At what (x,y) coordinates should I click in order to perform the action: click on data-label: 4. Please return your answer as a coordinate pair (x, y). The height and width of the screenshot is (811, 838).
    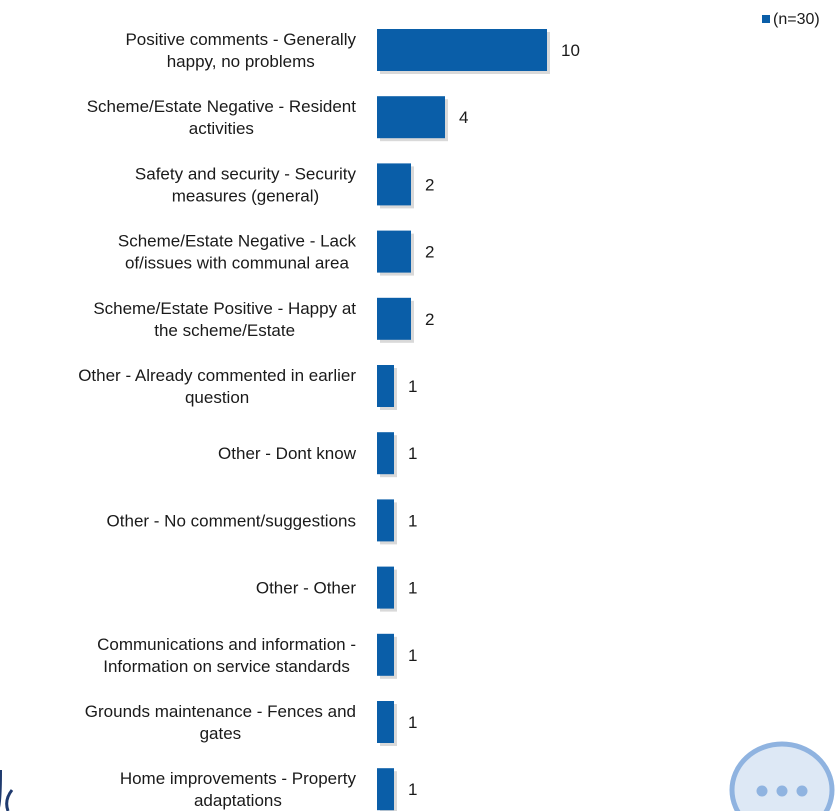
    Looking at the image, I should click on (463, 117).